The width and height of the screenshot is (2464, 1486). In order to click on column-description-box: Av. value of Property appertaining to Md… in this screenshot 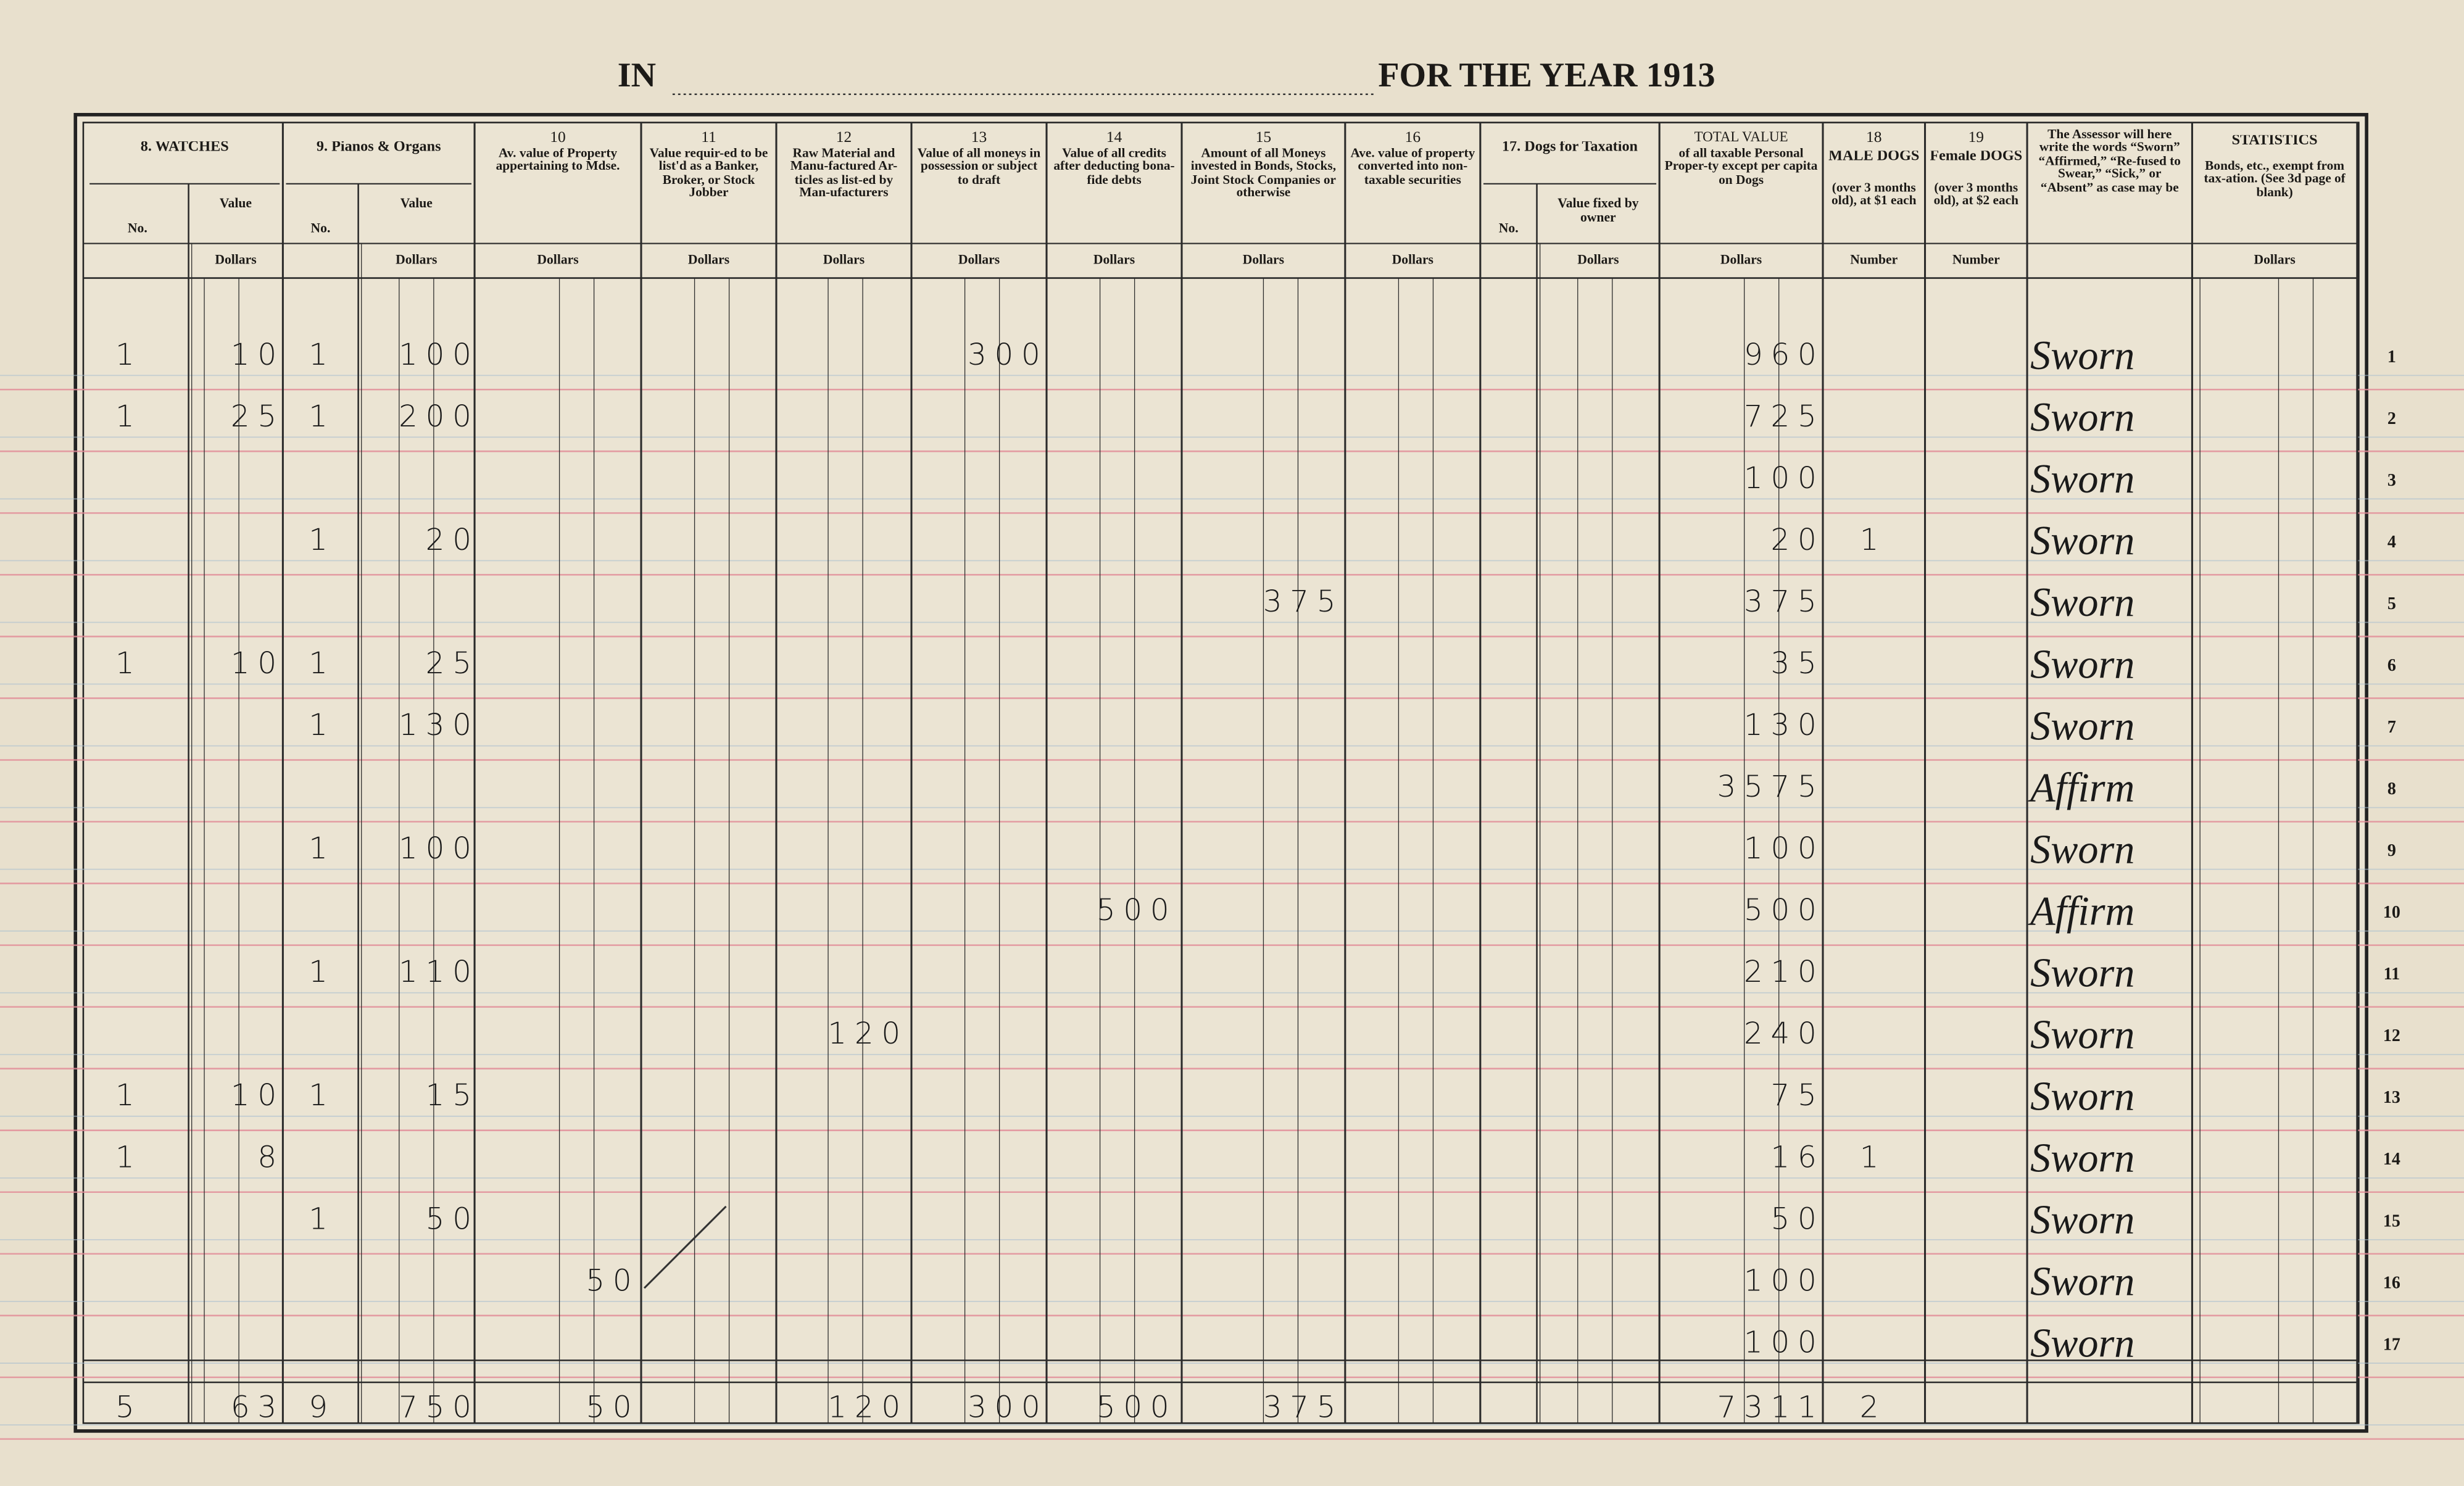, I will do `click(558, 161)`.